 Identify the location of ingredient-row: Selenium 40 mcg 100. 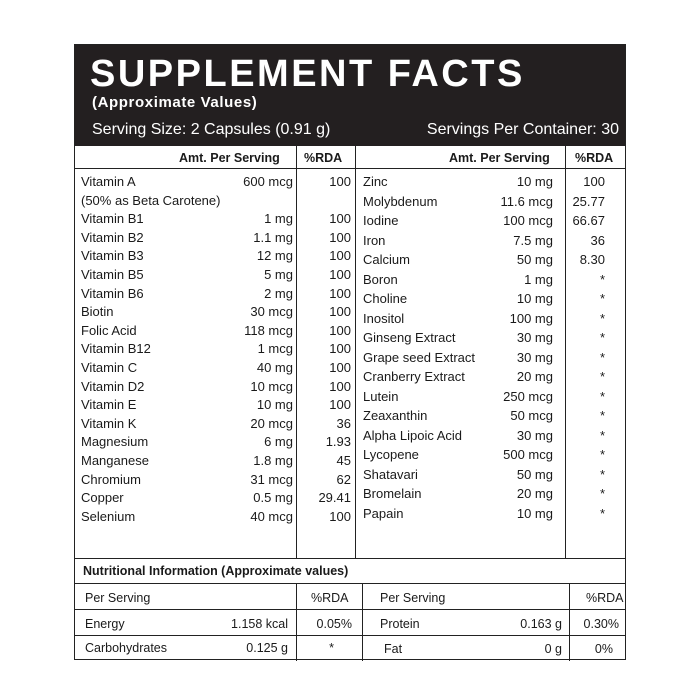
(216, 516).